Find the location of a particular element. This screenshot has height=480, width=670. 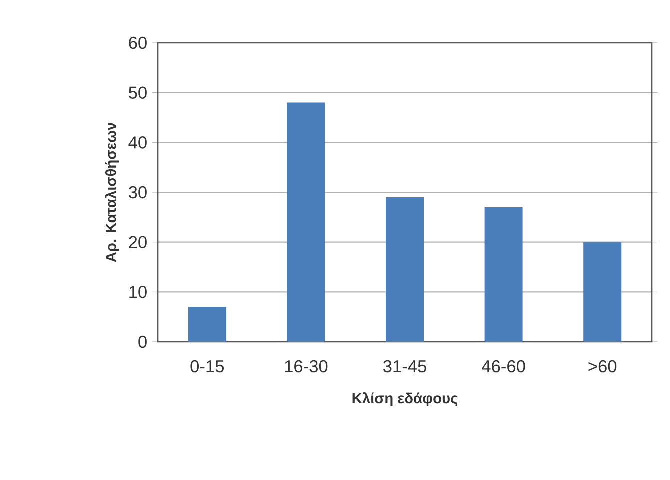

y-tick-label: 60 is located at coordinates (138, 43).